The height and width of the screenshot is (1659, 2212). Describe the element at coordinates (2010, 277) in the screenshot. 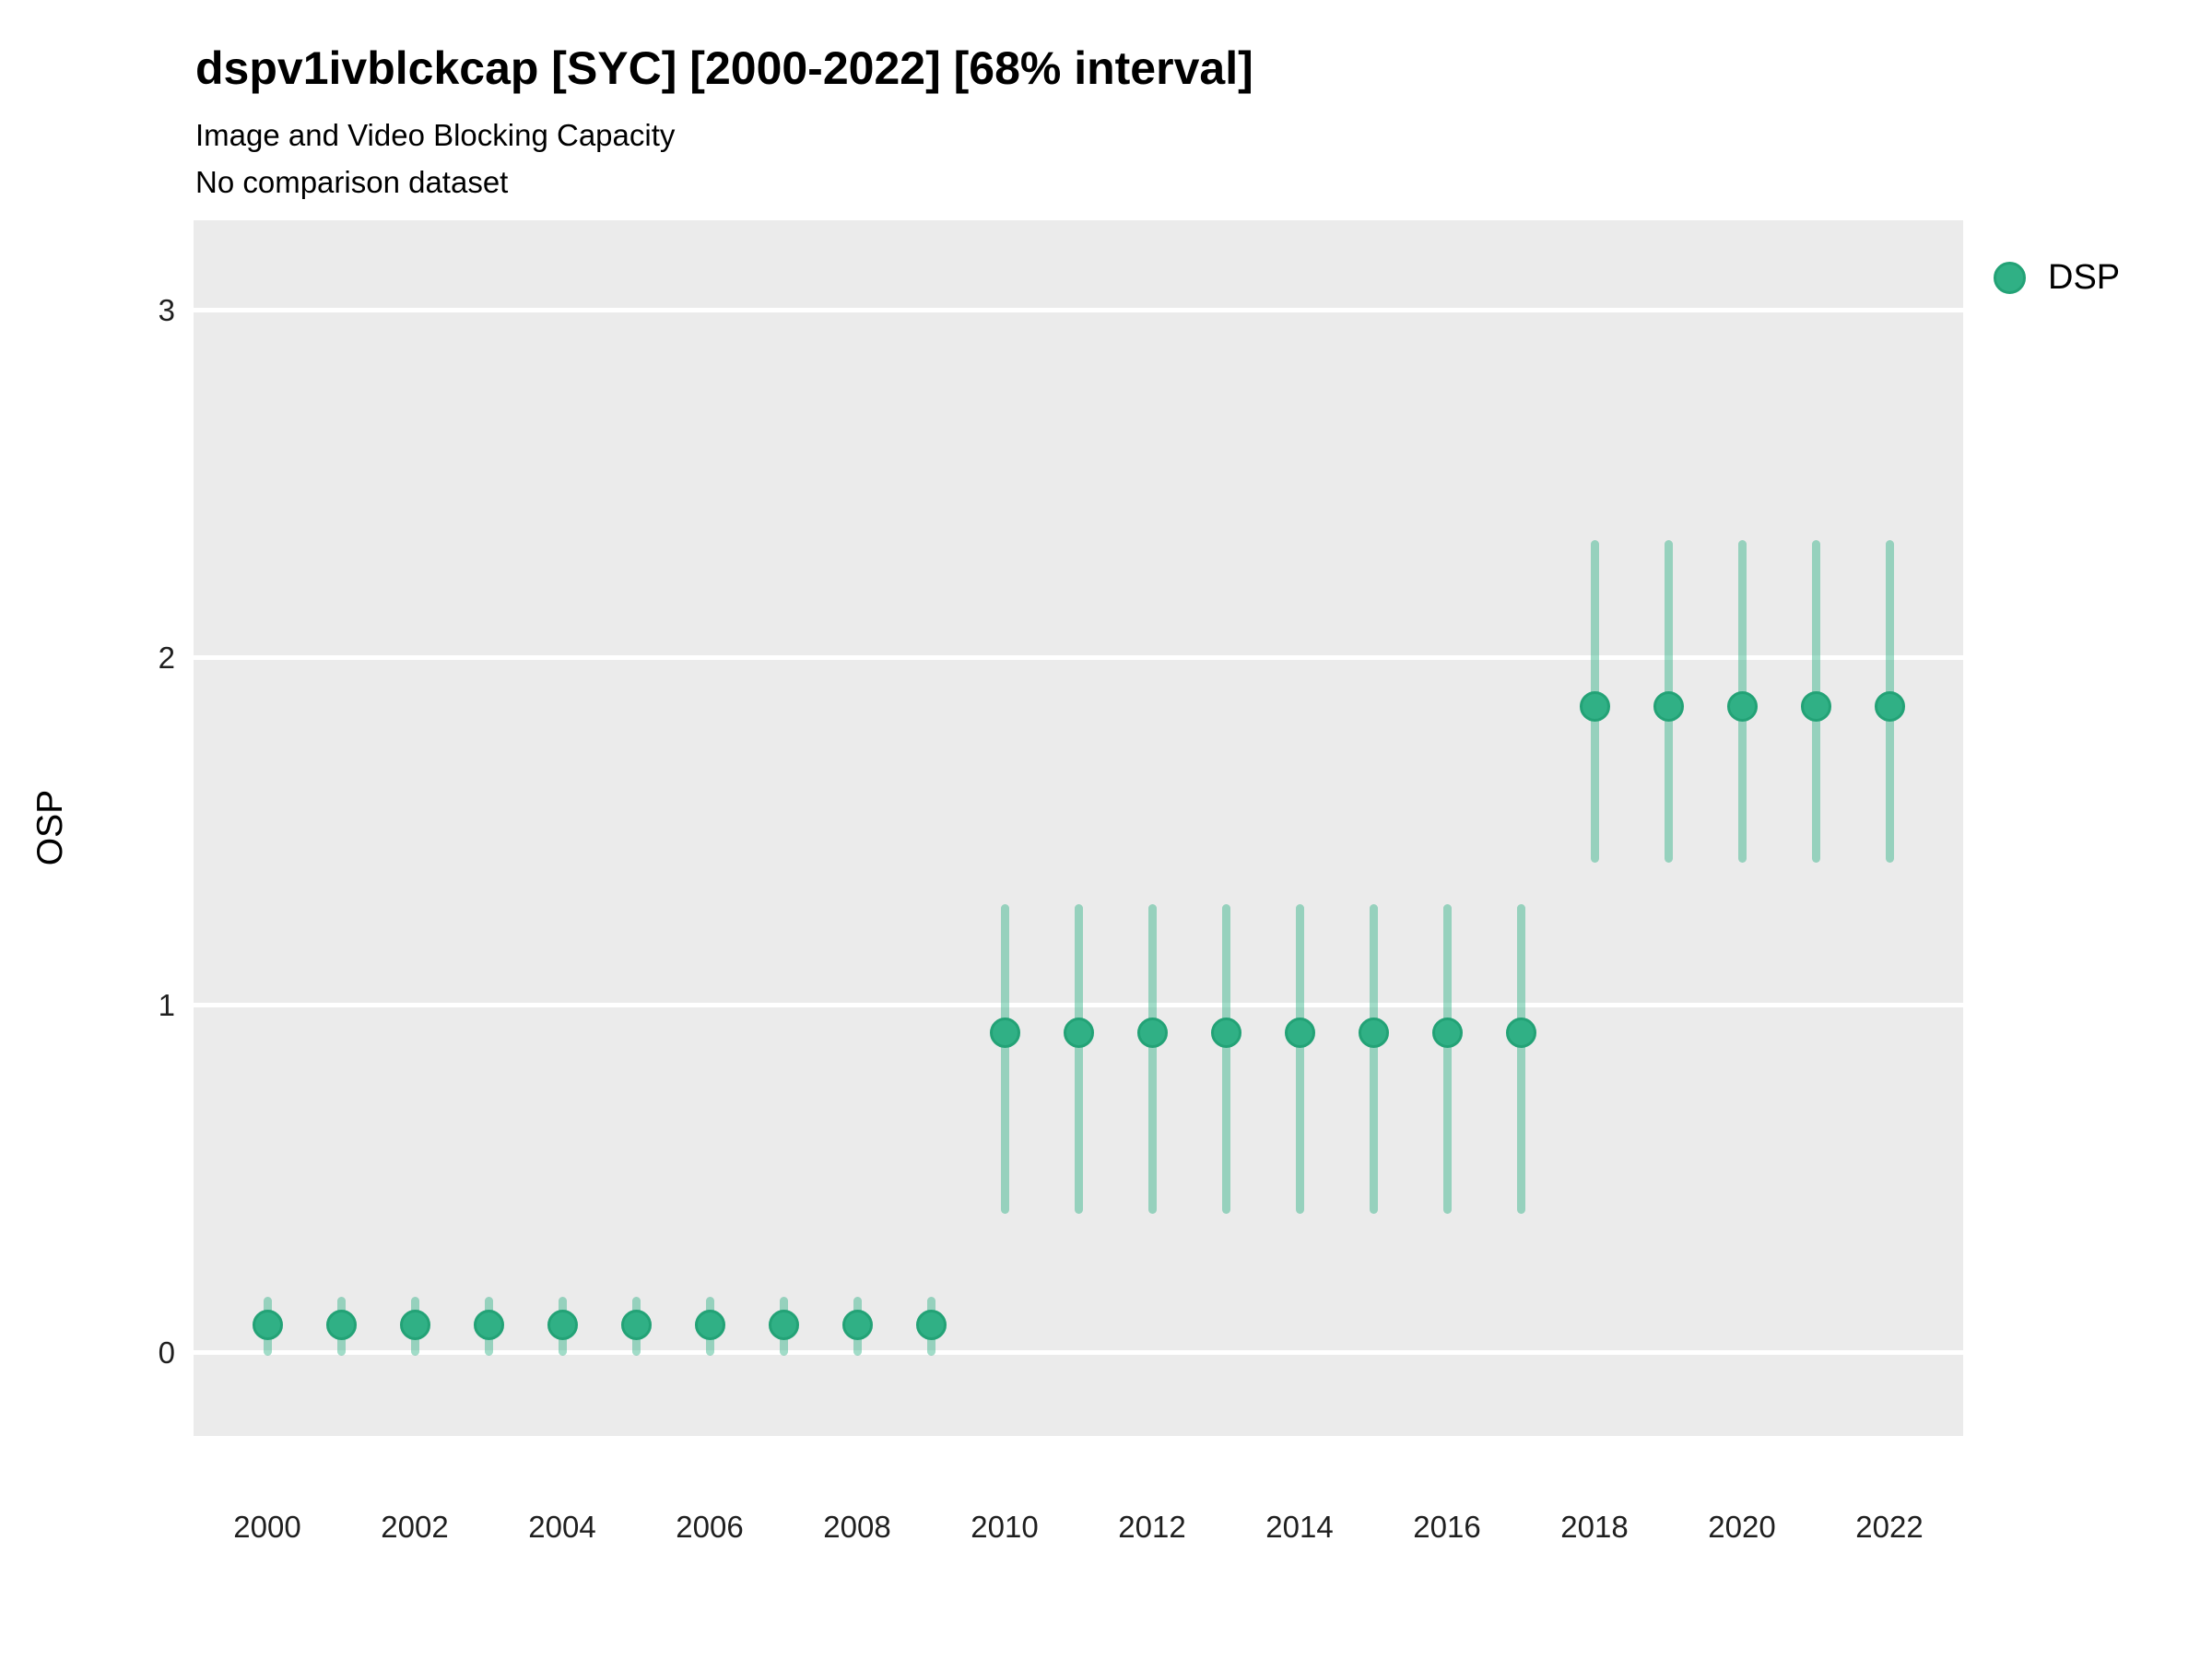

I see `legend-marker-circle-icon` at that location.